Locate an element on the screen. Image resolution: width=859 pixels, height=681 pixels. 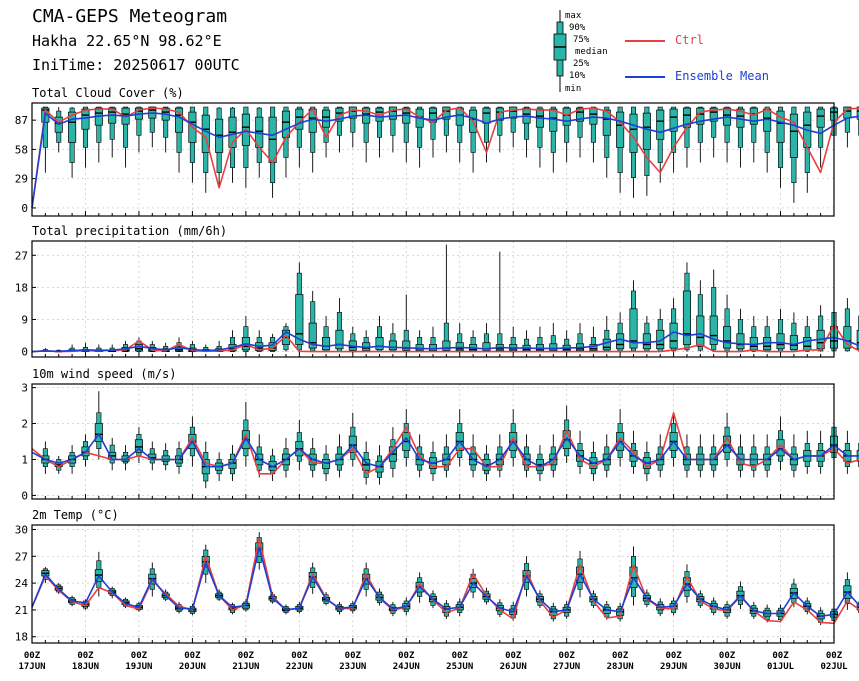
y-tick-label: 9 is located at coordinates (24, 320).